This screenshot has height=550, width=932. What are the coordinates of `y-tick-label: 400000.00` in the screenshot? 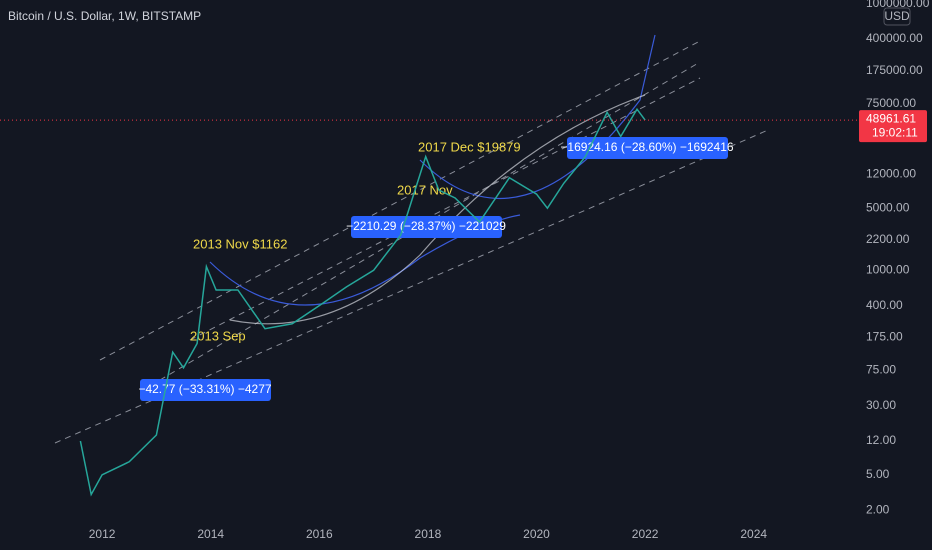 It's located at (894, 38).